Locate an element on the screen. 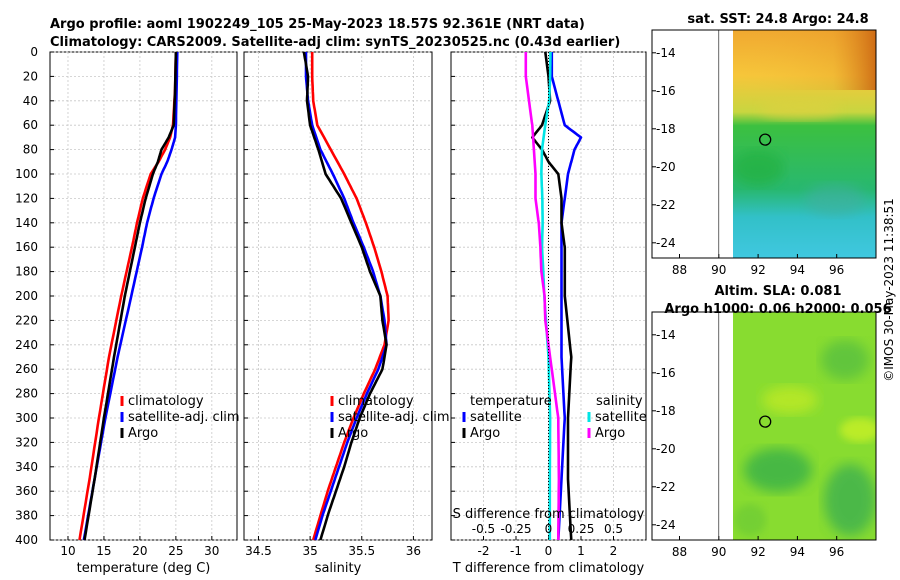 Image resolution: width=900 pixels, height=580 pixels. map-y-tick-label: -18 is located at coordinates (666, 129).